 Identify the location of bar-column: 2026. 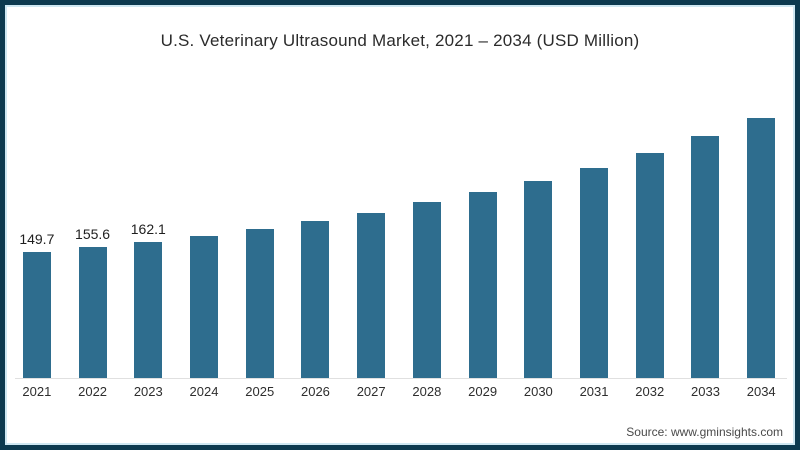
(316, 246).